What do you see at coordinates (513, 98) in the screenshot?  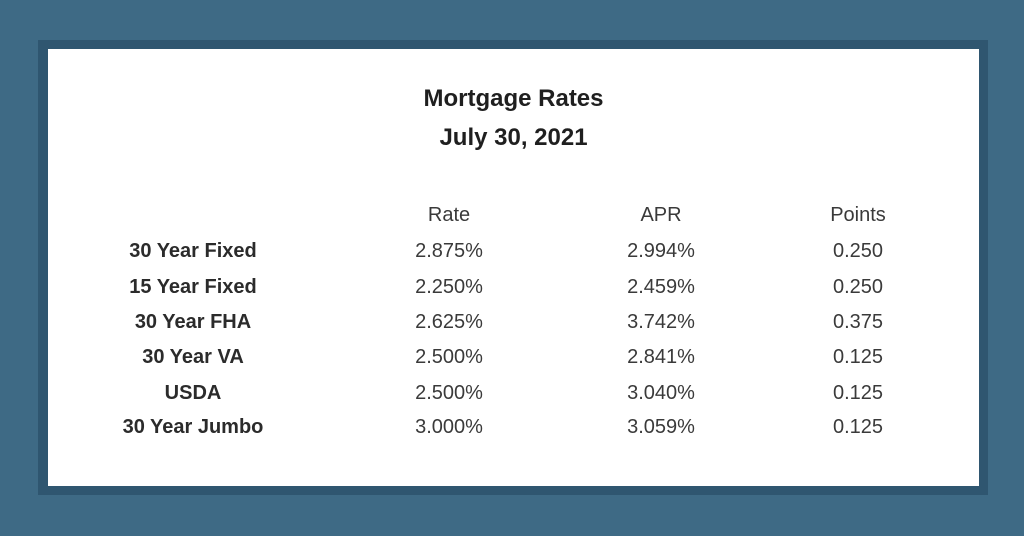 I see `page-title: Mortgage Rates` at bounding box center [513, 98].